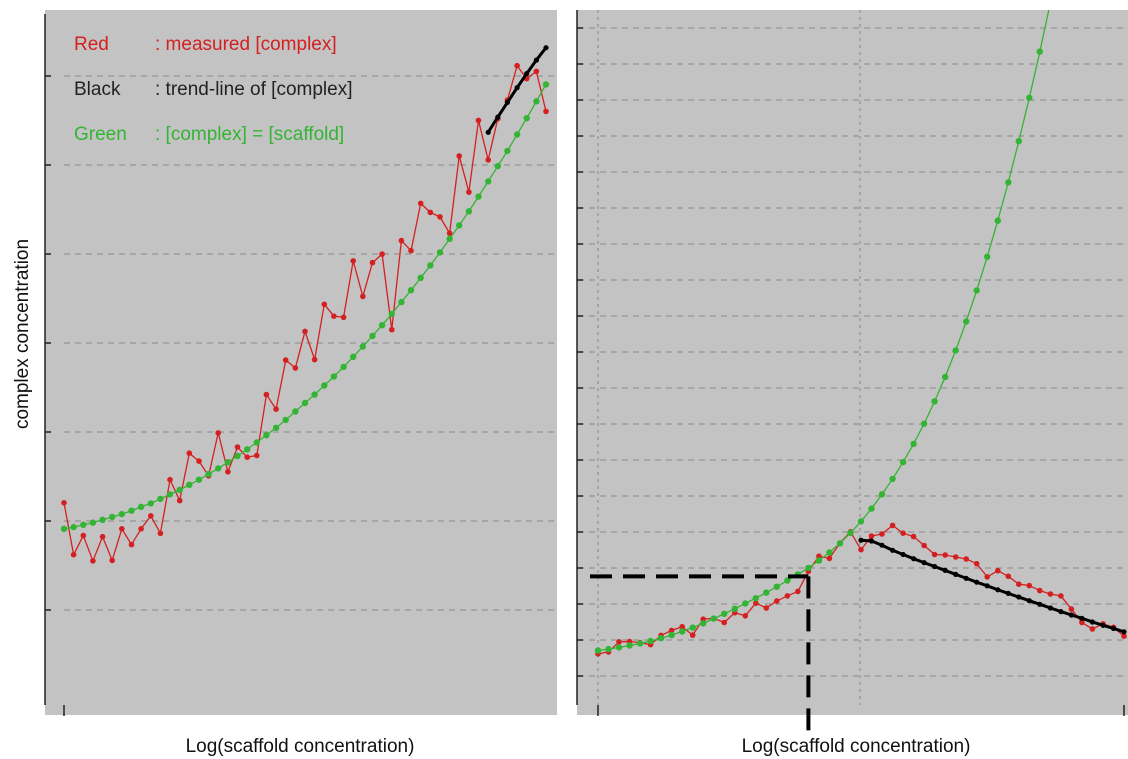  Describe the element at coordinates (700, 657) in the screenshot. I see `right-reference-lines` at that location.